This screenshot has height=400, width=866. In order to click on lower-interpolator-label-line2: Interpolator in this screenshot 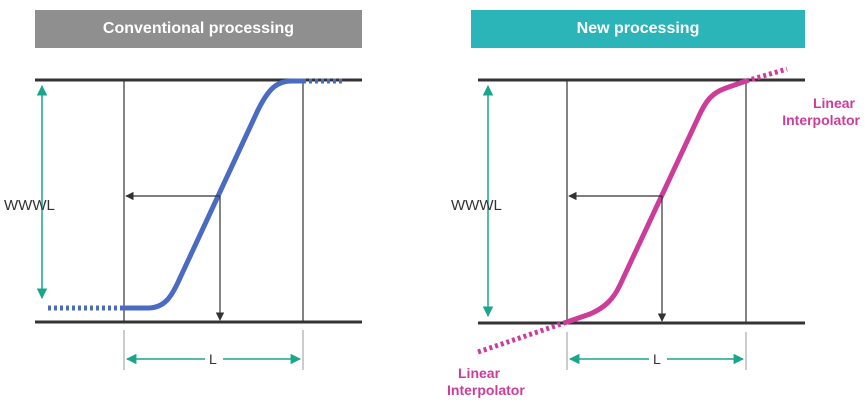, I will do `click(486, 390)`.